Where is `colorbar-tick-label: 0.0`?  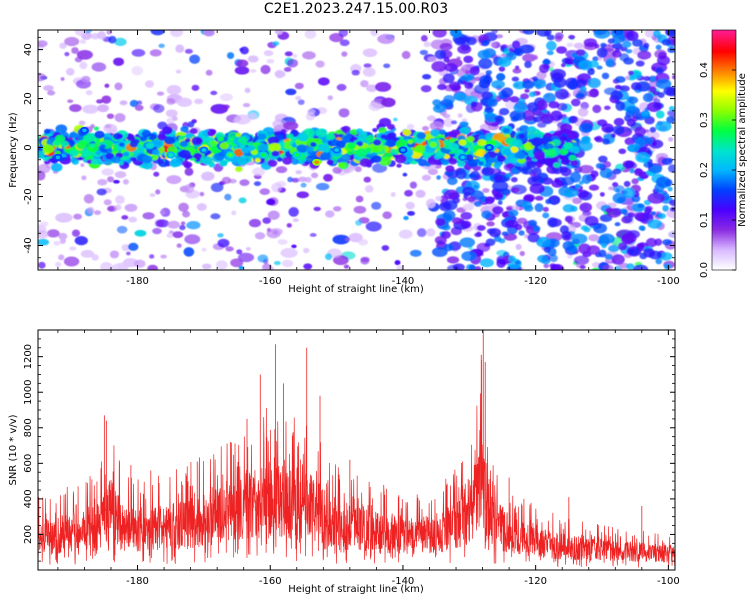
colorbar-tick-label: 0.0 is located at coordinates (704, 270).